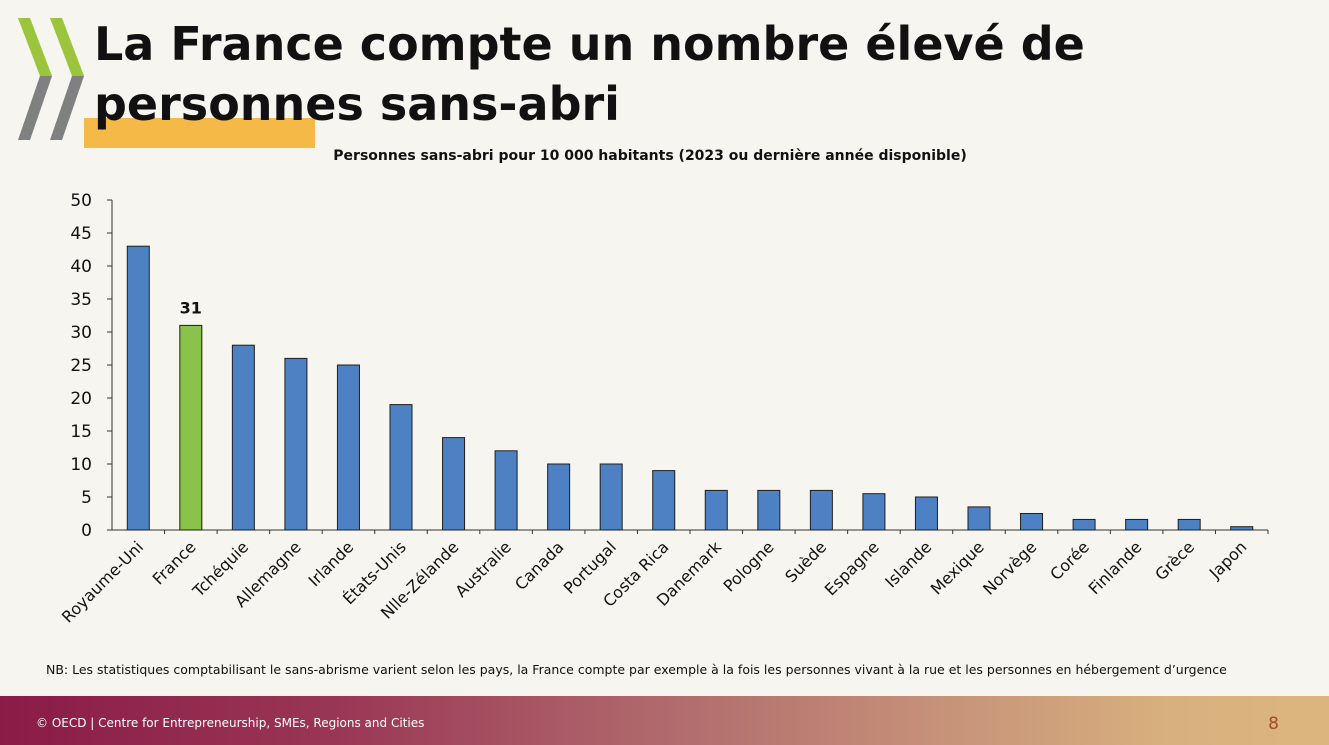 This screenshot has height=745, width=1329. What do you see at coordinates (874, 512) in the screenshot?
I see `bar-espagne` at bounding box center [874, 512].